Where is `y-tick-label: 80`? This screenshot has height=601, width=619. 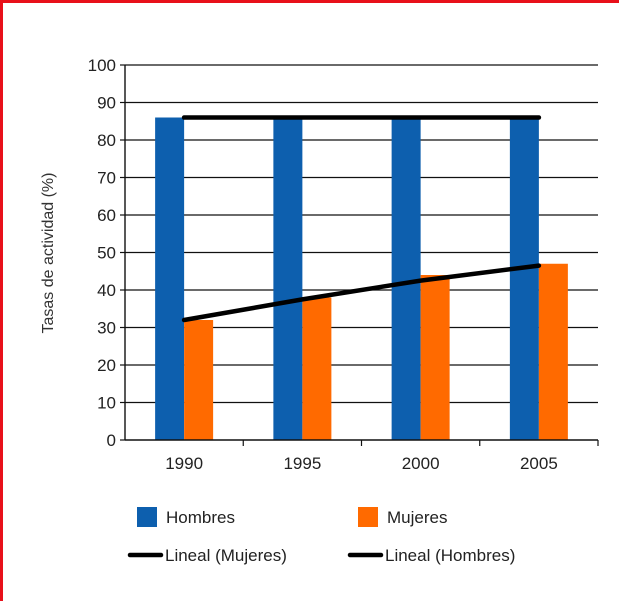 y-tick-label: 80 is located at coordinates (106, 140).